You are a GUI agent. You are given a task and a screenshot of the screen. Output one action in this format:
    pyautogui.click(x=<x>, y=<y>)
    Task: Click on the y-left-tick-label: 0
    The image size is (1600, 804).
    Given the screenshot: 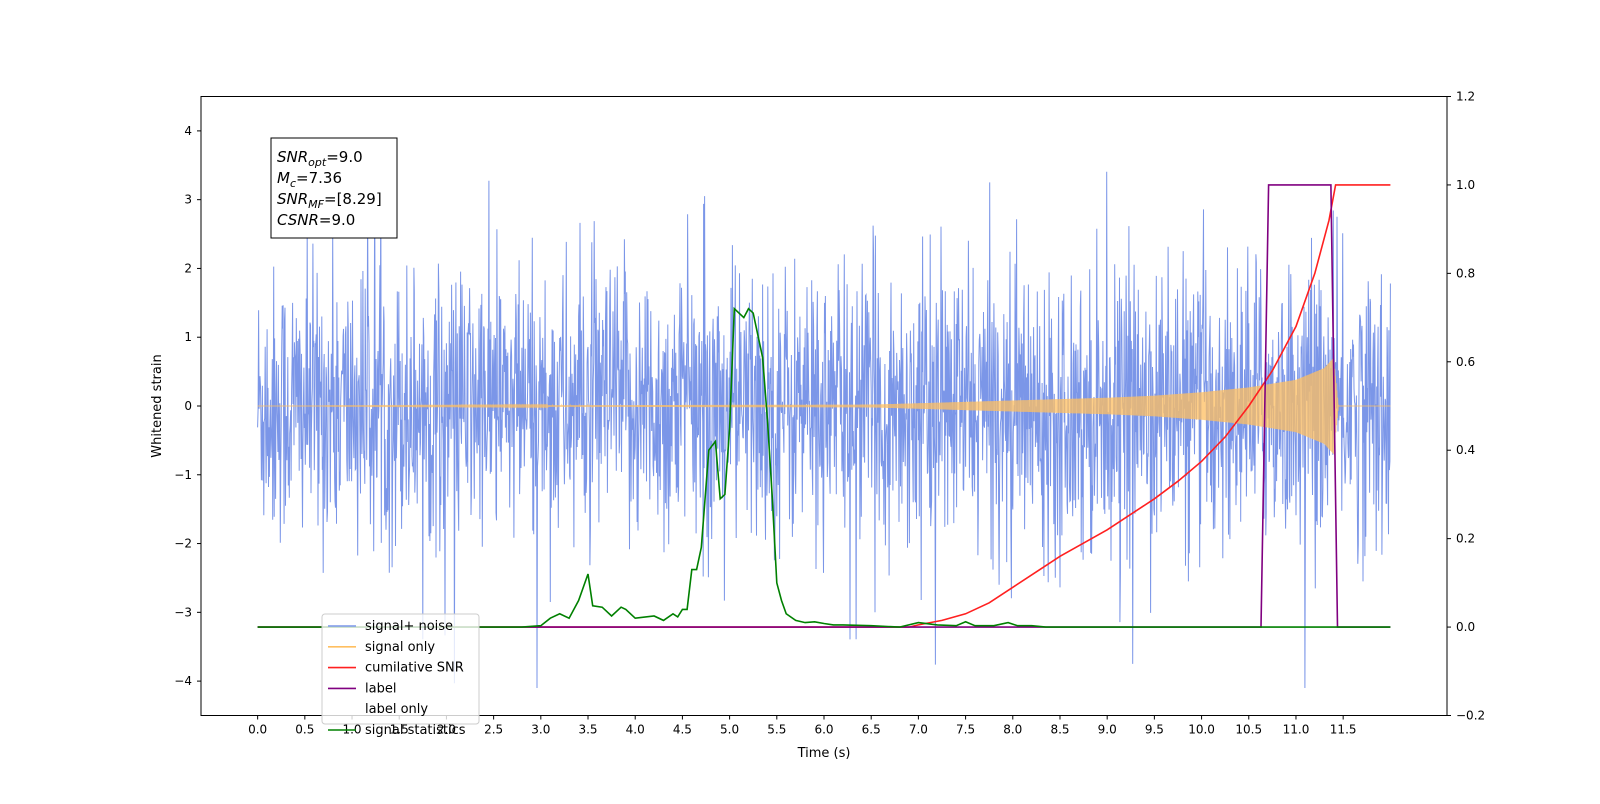 What is the action you would take?
    pyautogui.click(x=188, y=406)
    